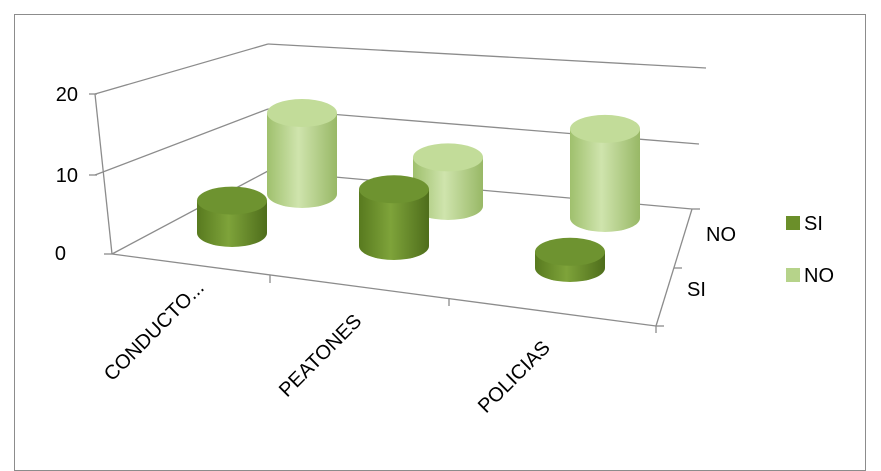 This screenshot has height=471, width=881. What do you see at coordinates (793, 223) in the screenshot?
I see `legend-swatch-si` at bounding box center [793, 223].